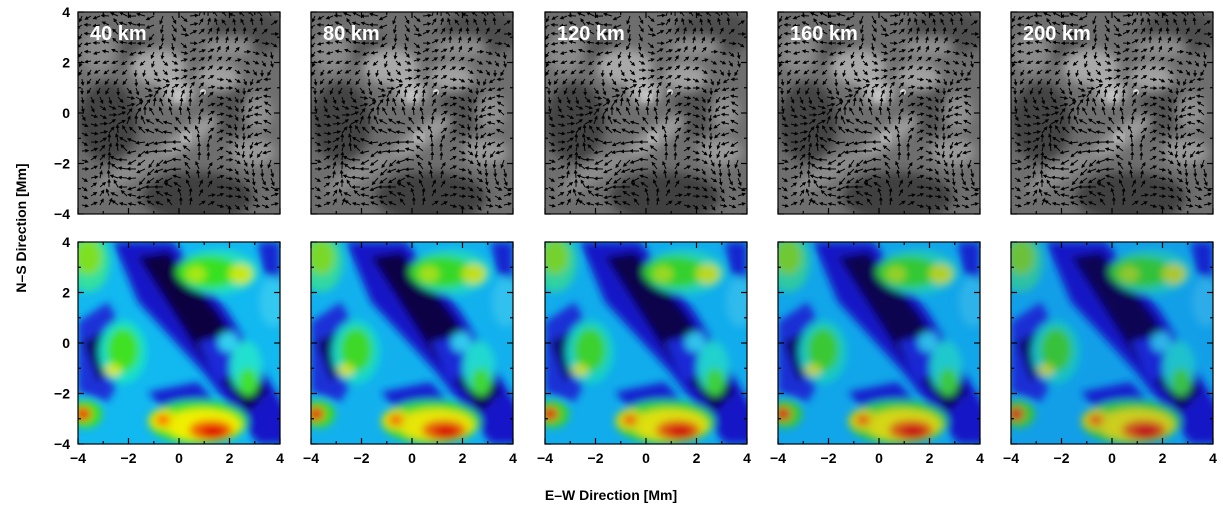 This screenshot has height=510, width=1223. What do you see at coordinates (591, 34) in the screenshot?
I see `height-label-3: 120 km` at bounding box center [591, 34].